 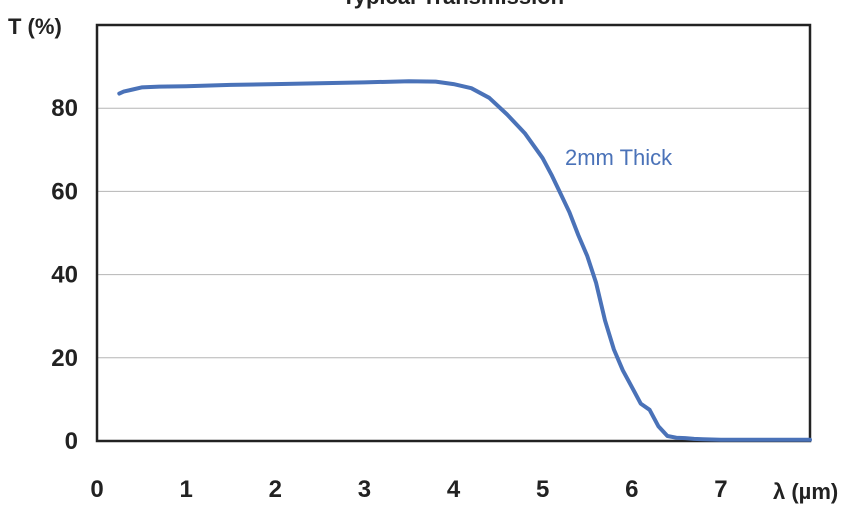 I want to click on y-tick-label-40: 40, so click(x=64, y=275).